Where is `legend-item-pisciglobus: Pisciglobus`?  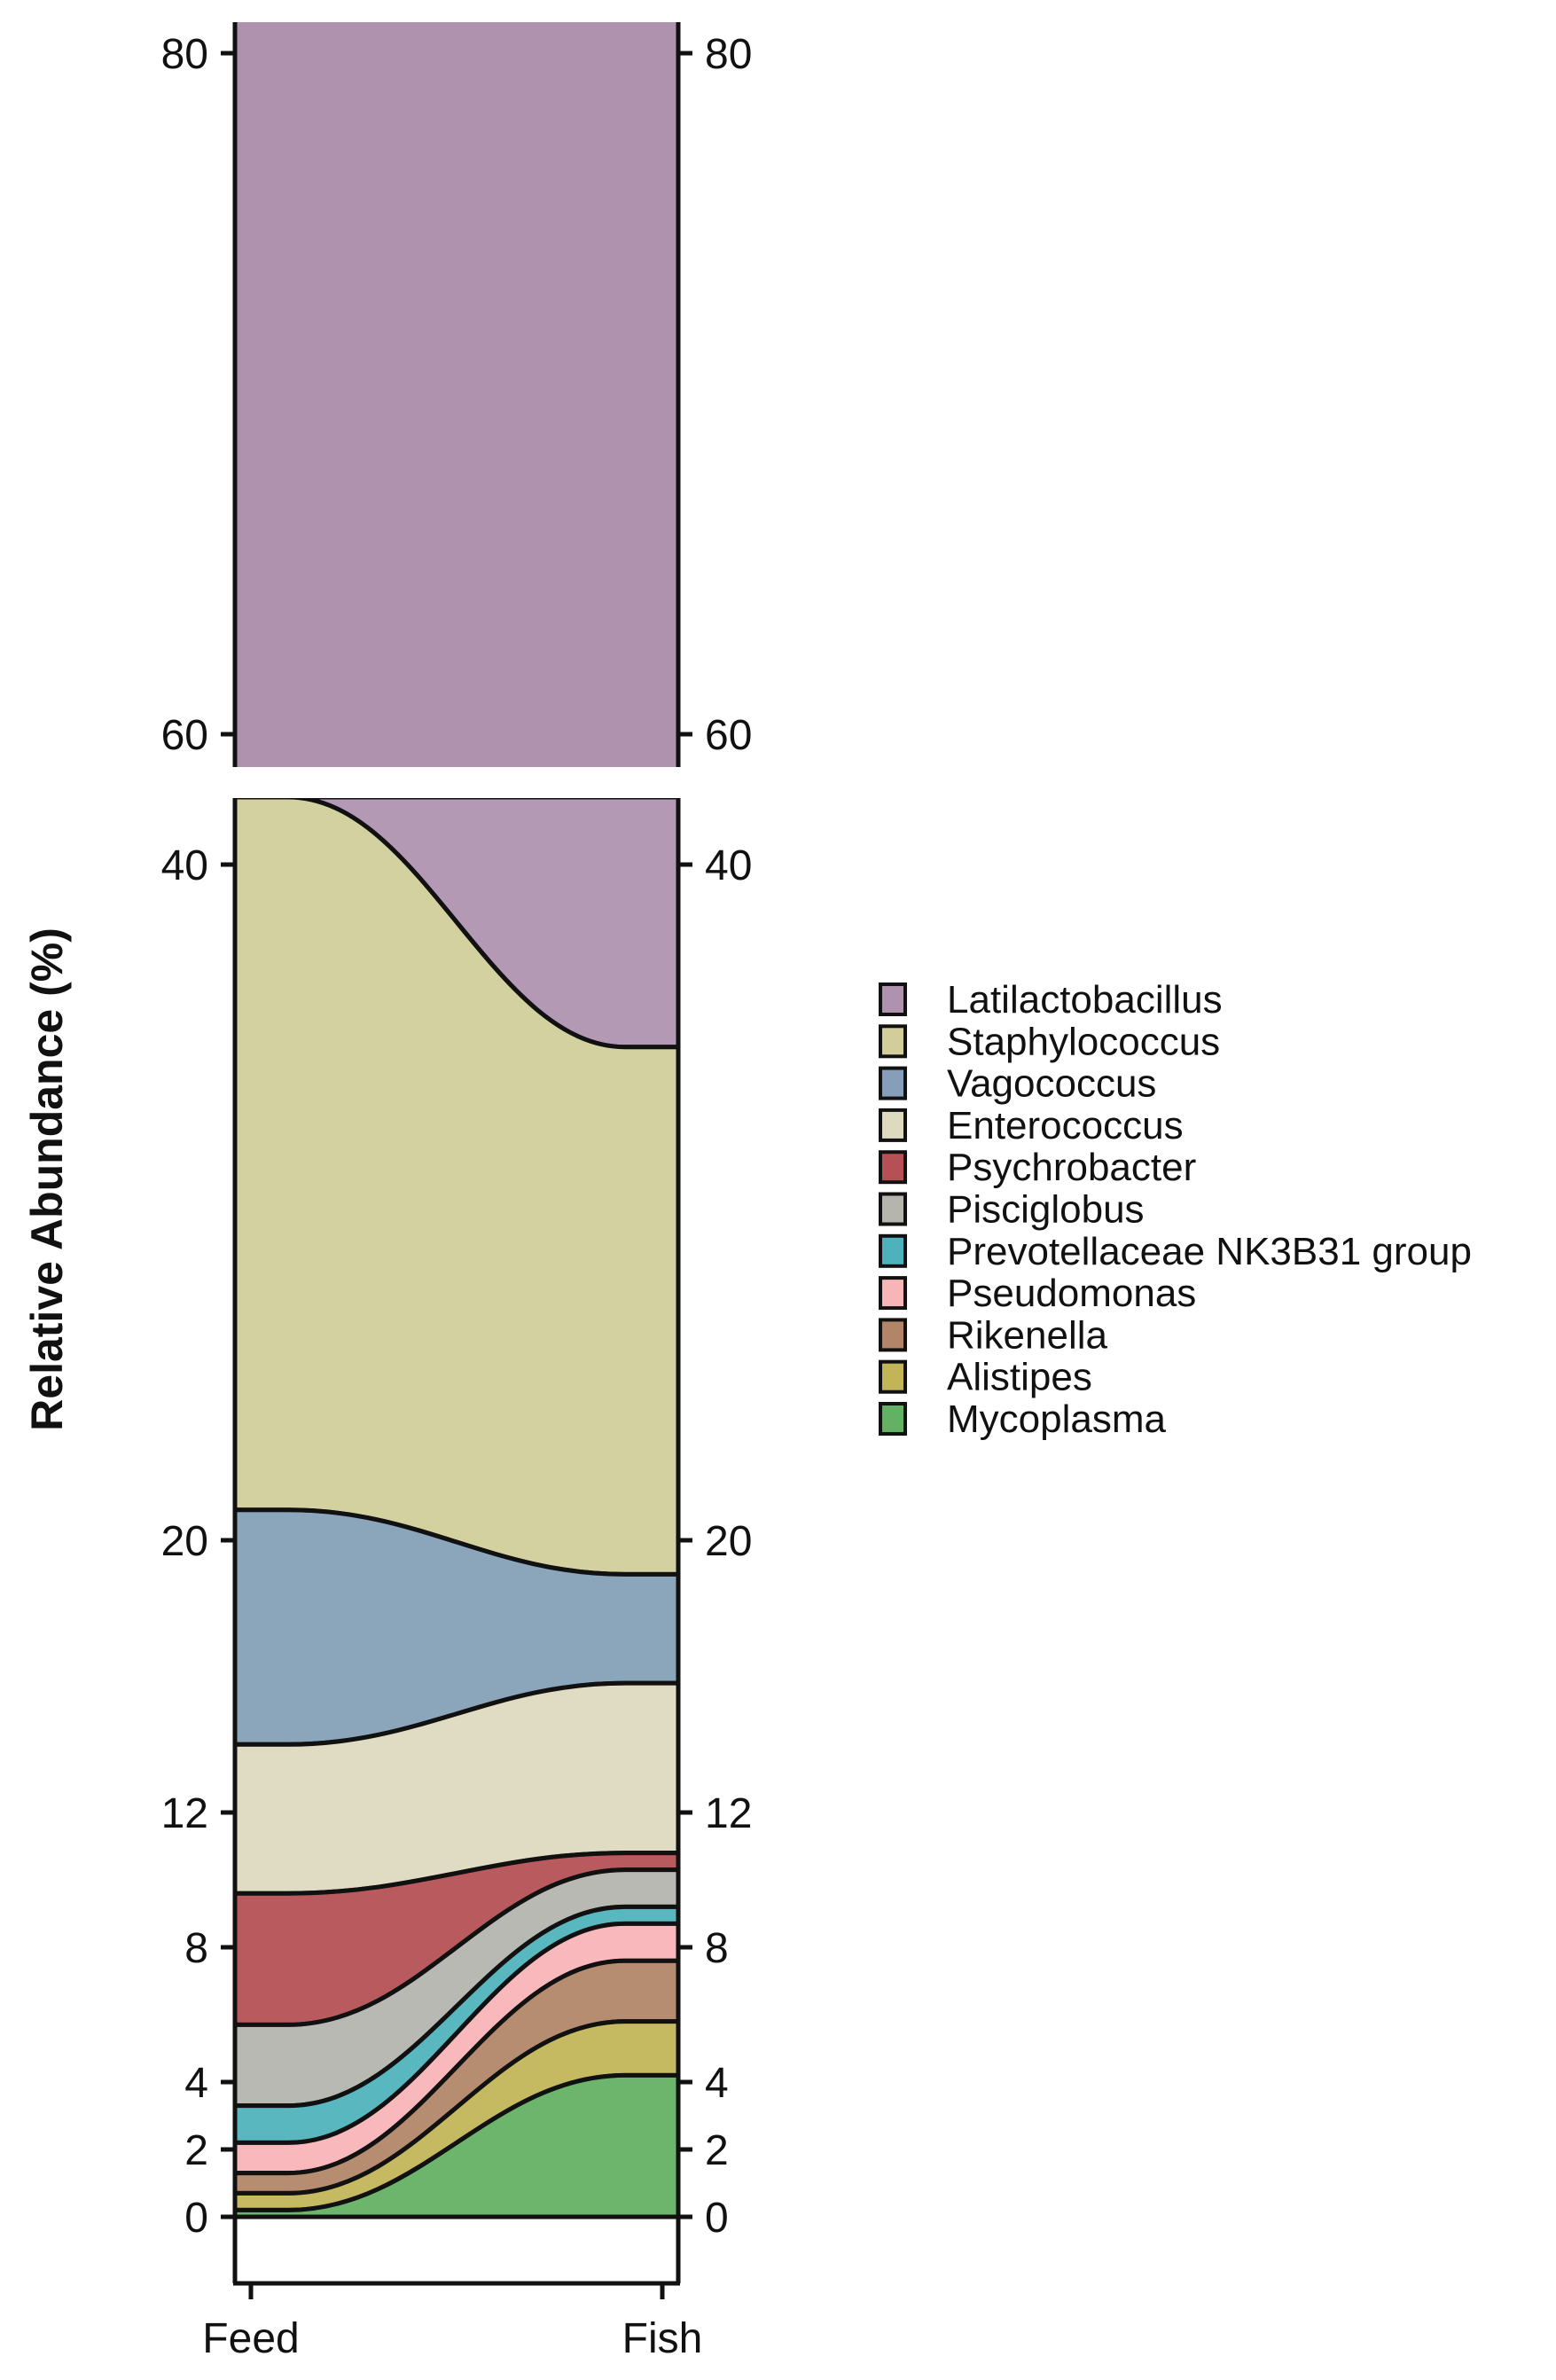
legend-item-pisciglobus: Pisciglobus is located at coordinates (1012, 1210).